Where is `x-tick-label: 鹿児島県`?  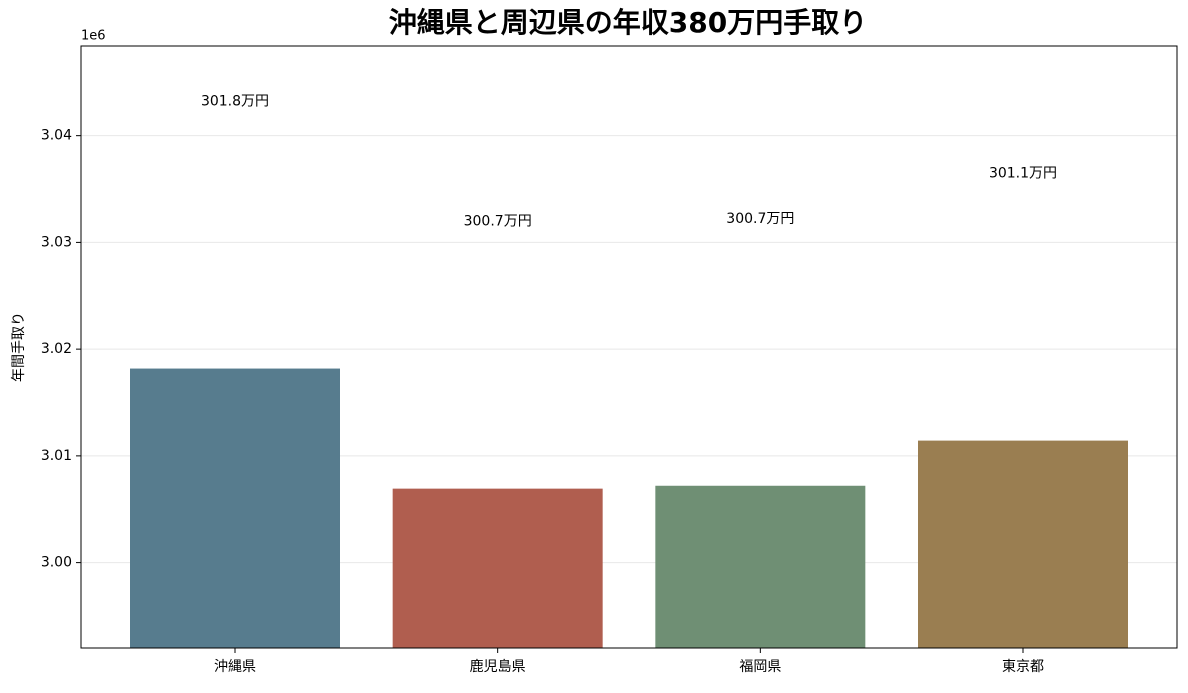 x-tick-label: 鹿児島県 is located at coordinates (498, 666).